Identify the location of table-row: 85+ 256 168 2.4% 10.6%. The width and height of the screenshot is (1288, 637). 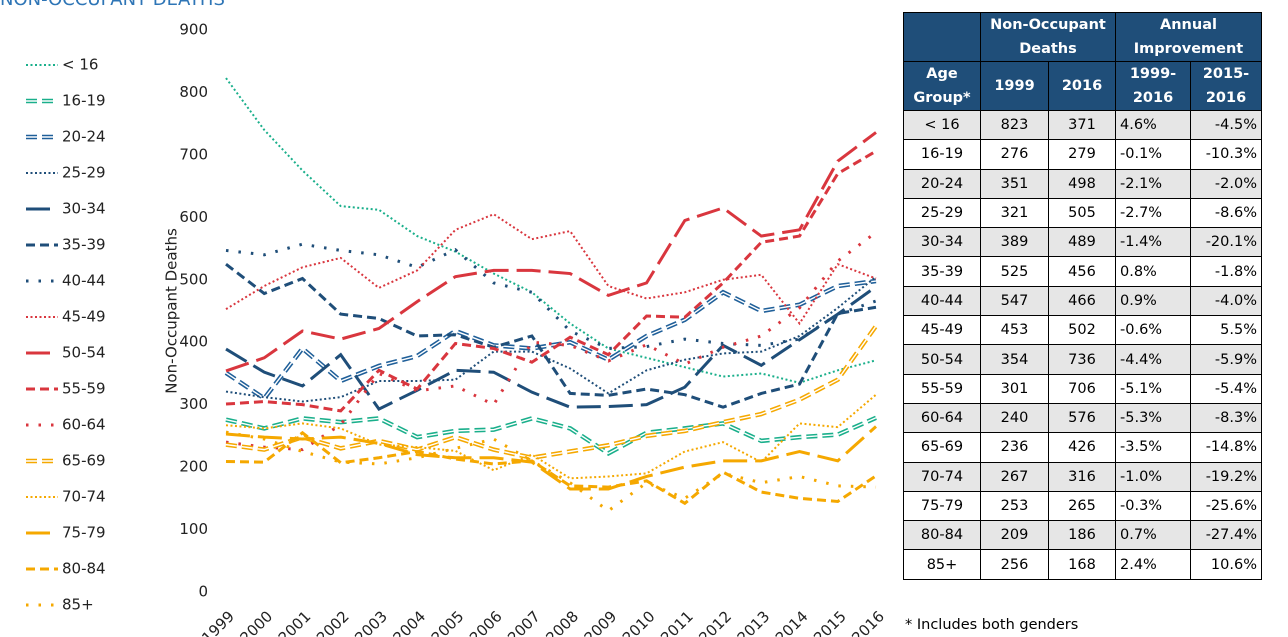
(1082, 564).